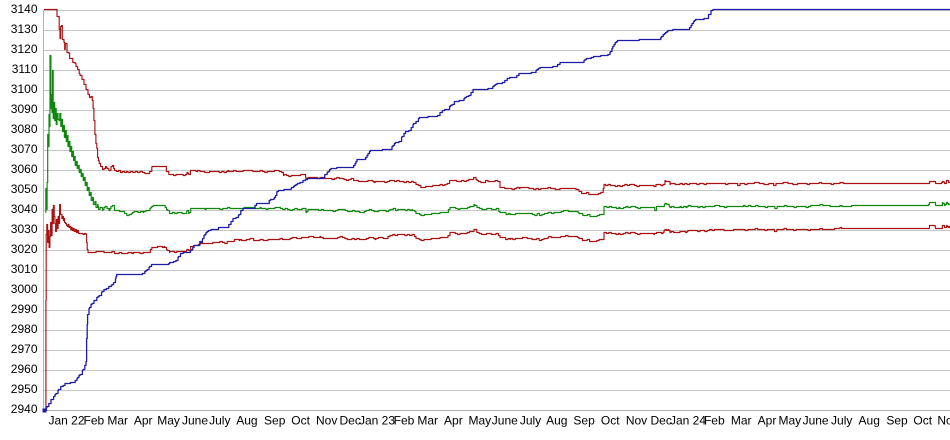 The height and width of the screenshot is (440, 950). What do you see at coordinates (24, 109) in the screenshot?
I see `svg-text: 3090` at bounding box center [24, 109].